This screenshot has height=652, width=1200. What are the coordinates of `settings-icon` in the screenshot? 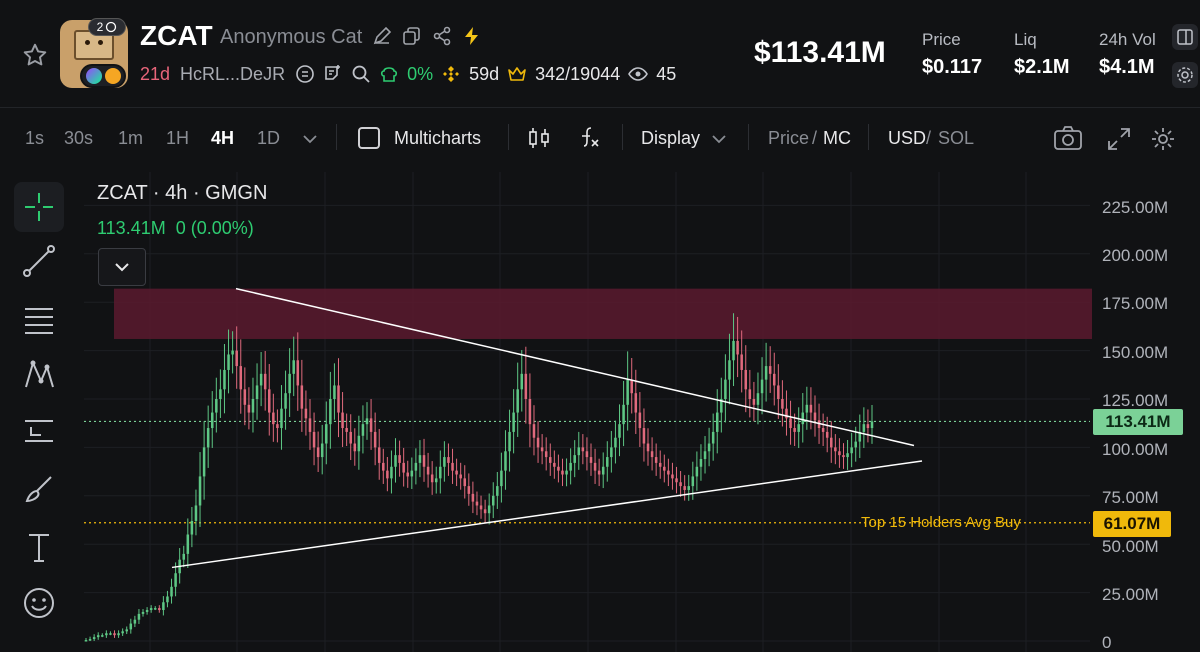 It's located at (1163, 139).